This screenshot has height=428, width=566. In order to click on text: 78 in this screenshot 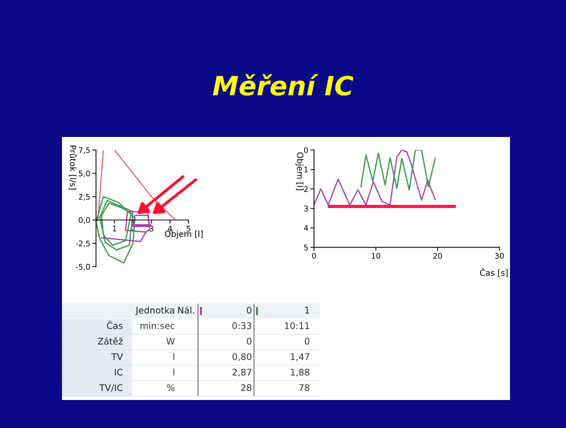, I will do `click(304, 388)`.